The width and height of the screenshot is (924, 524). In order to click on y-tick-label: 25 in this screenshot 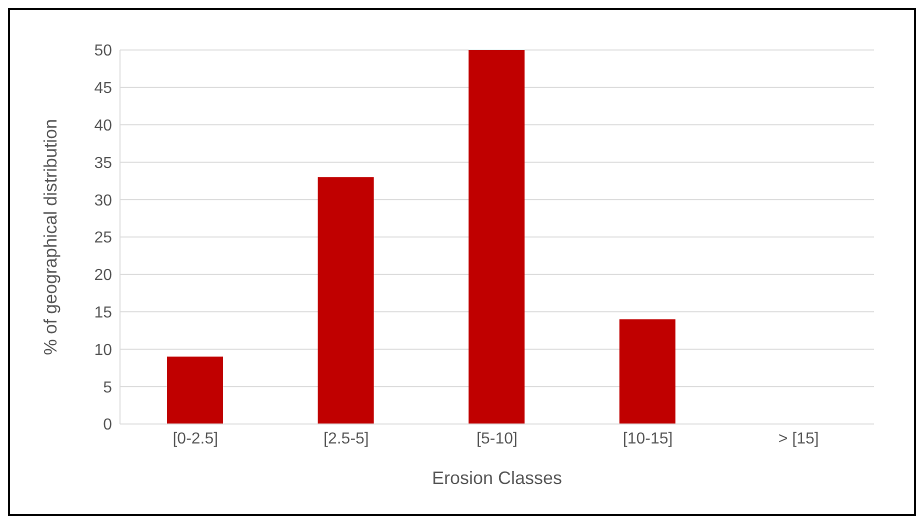, I will do `click(103, 238)`.